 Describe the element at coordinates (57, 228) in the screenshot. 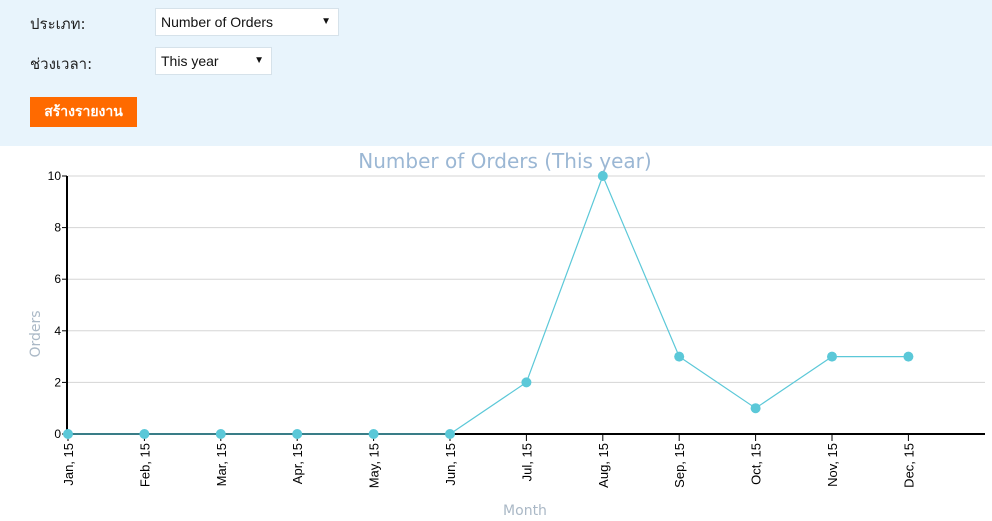

I see `y-tick-label: 8` at that location.